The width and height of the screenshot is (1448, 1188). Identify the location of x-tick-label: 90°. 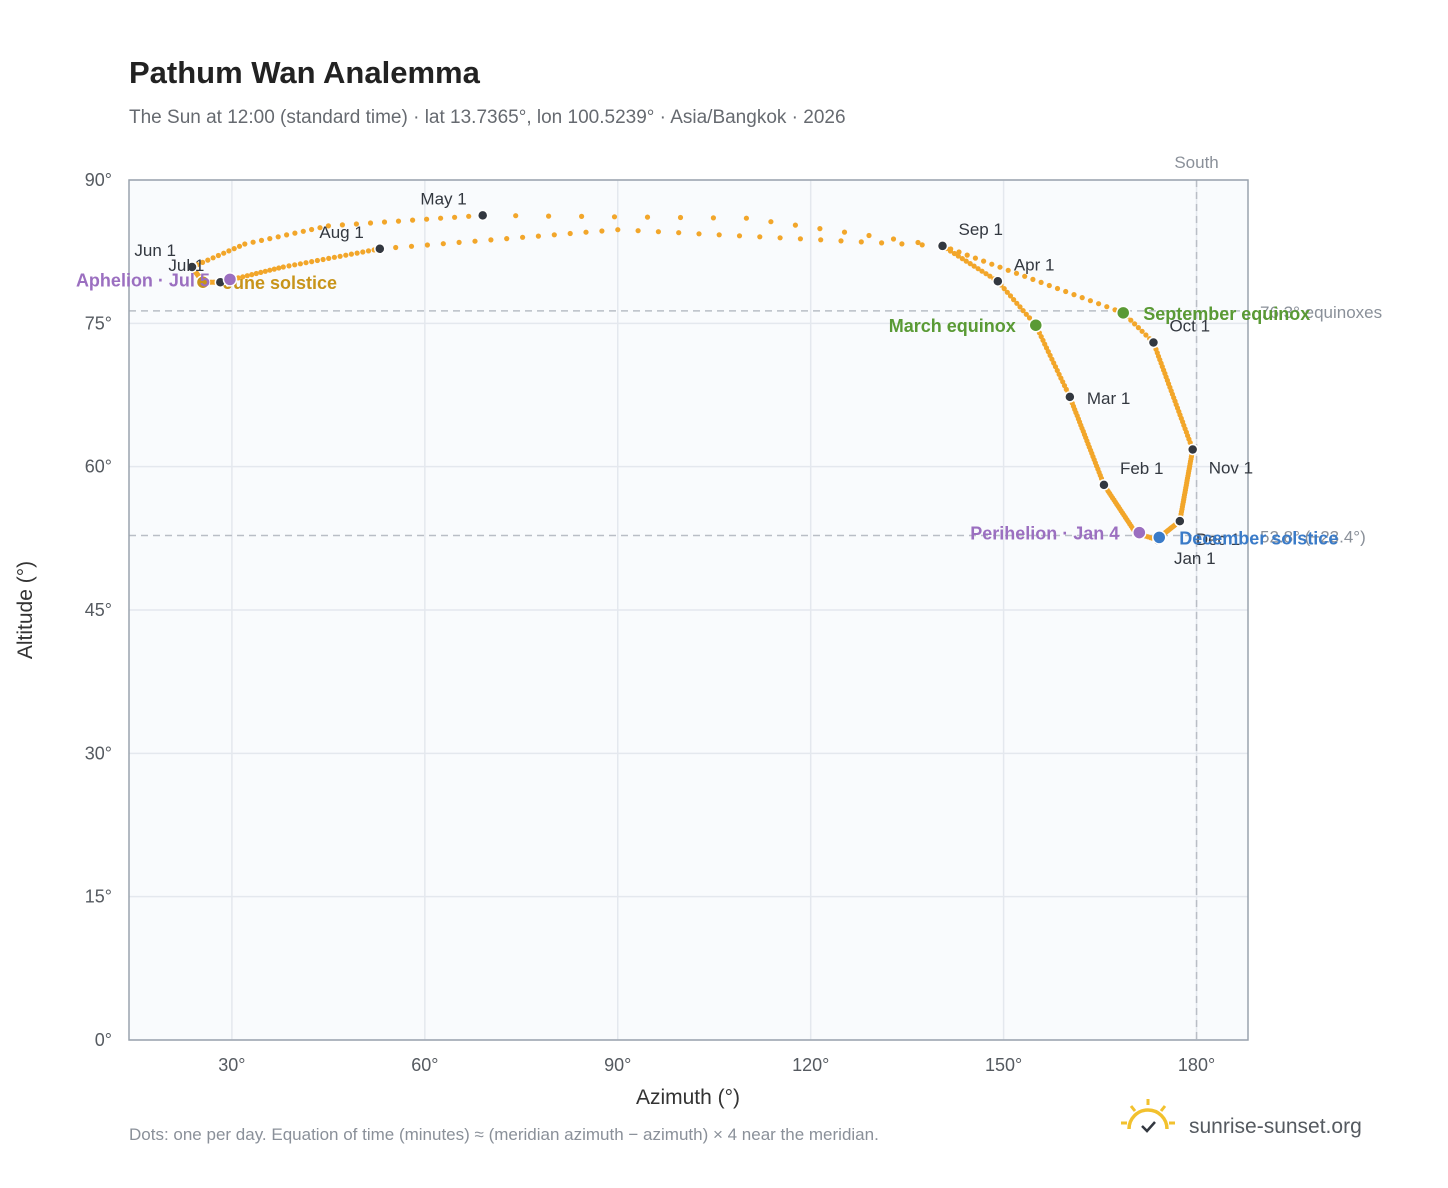
(617, 1065).